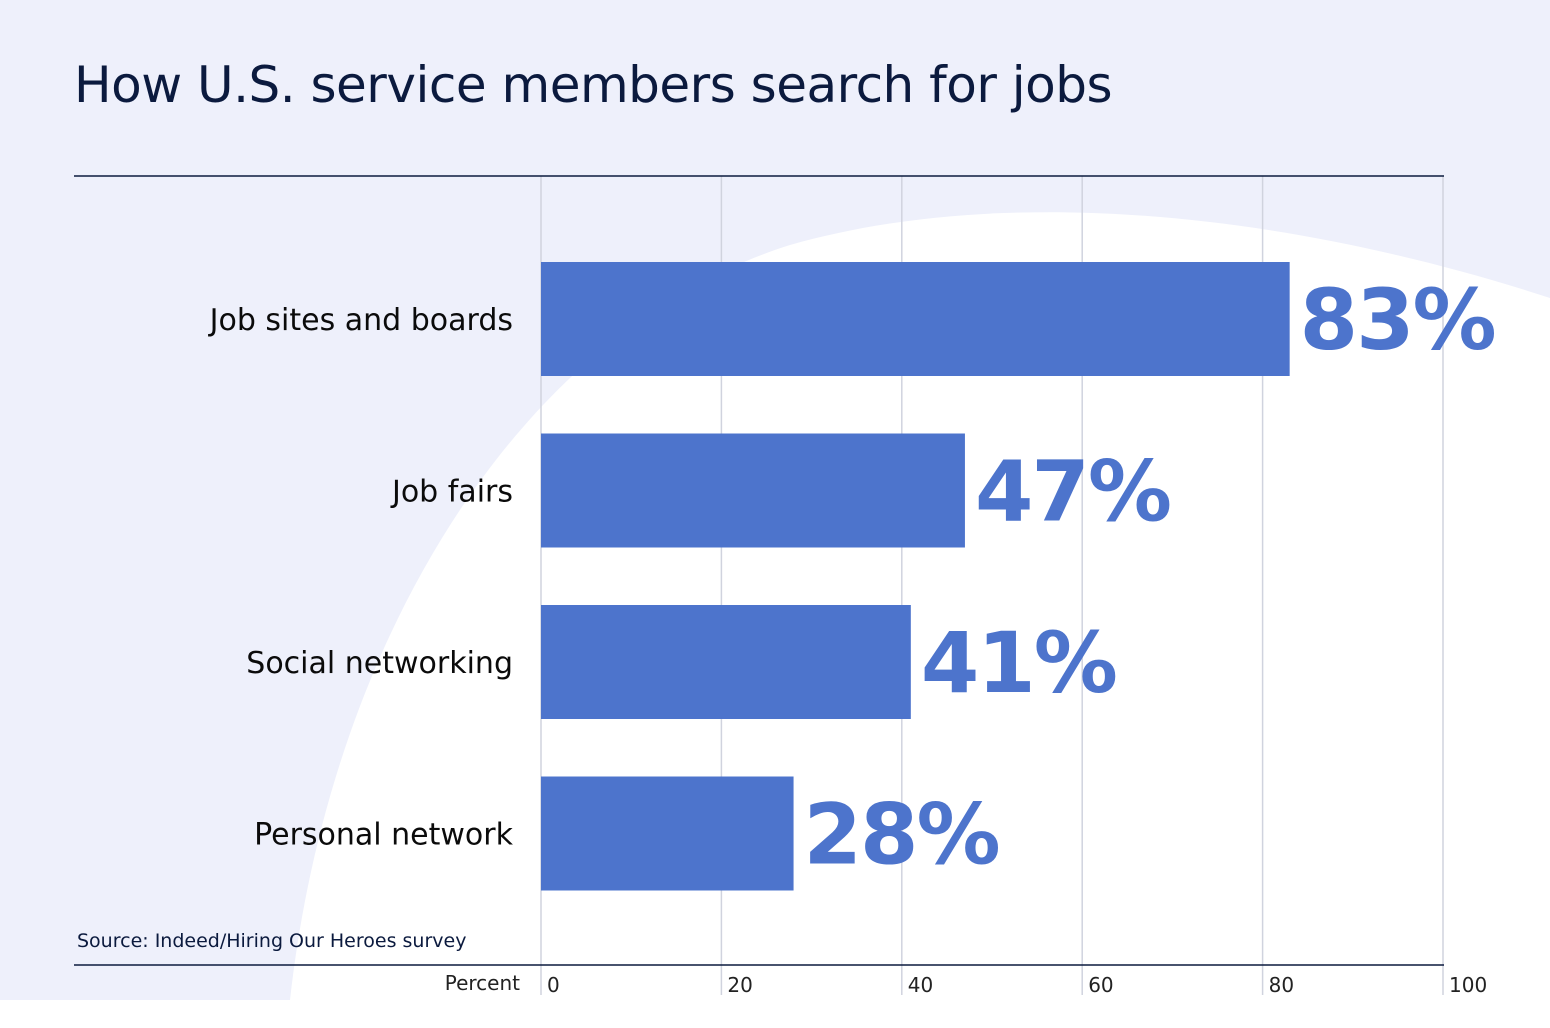 Image resolution: width=1550 pixels, height=1028 pixels. I want to click on value-label: 47%, so click(1072, 492).